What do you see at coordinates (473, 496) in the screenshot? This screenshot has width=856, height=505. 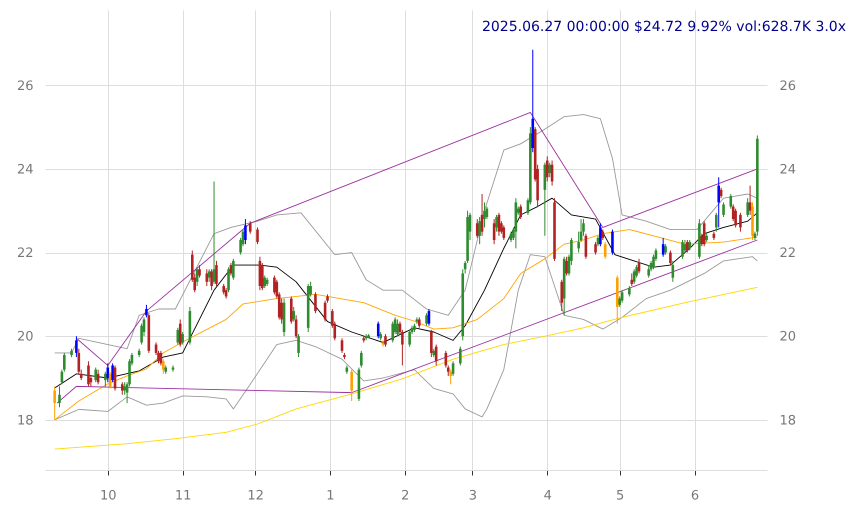 I see `x-tick-label: 3` at bounding box center [473, 496].